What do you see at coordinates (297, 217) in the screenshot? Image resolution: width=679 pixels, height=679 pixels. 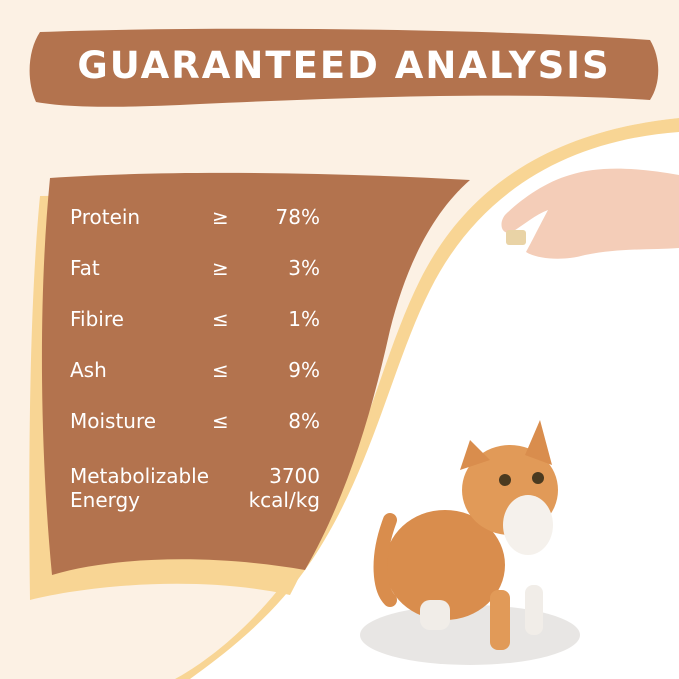 I see `nutrient-value: 78%` at bounding box center [297, 217].